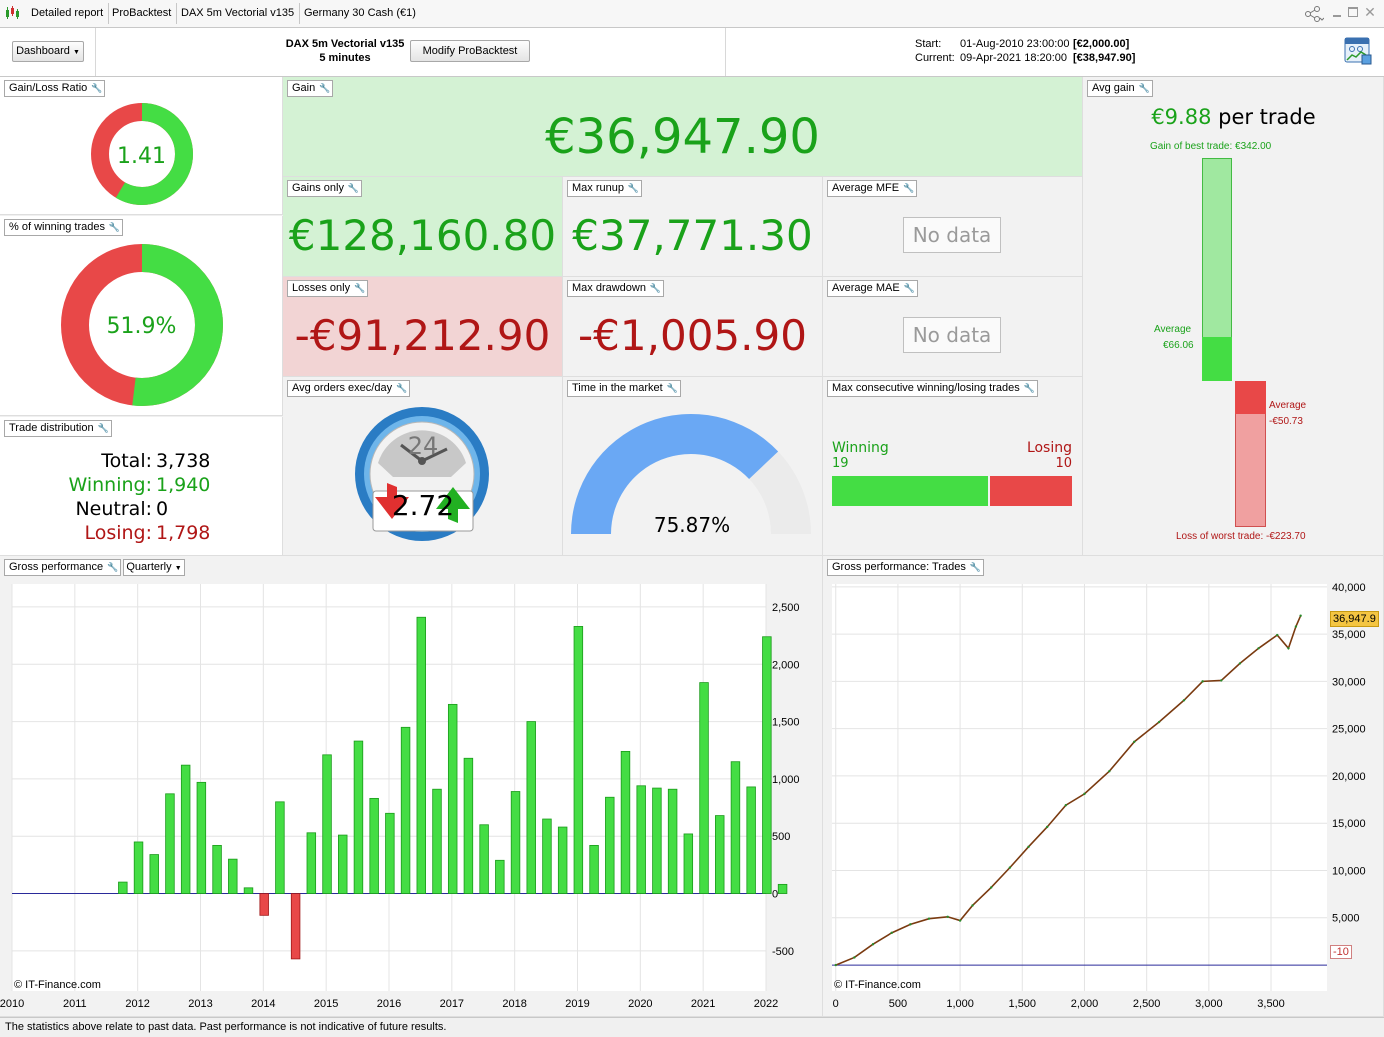 The image size is (1384, 1037). What do you see at coordinates (693, 227) in the screenshot?
I see `max-runup-panel: Max runup 🔧 €37,771.30` at bounding box center [693, 227].